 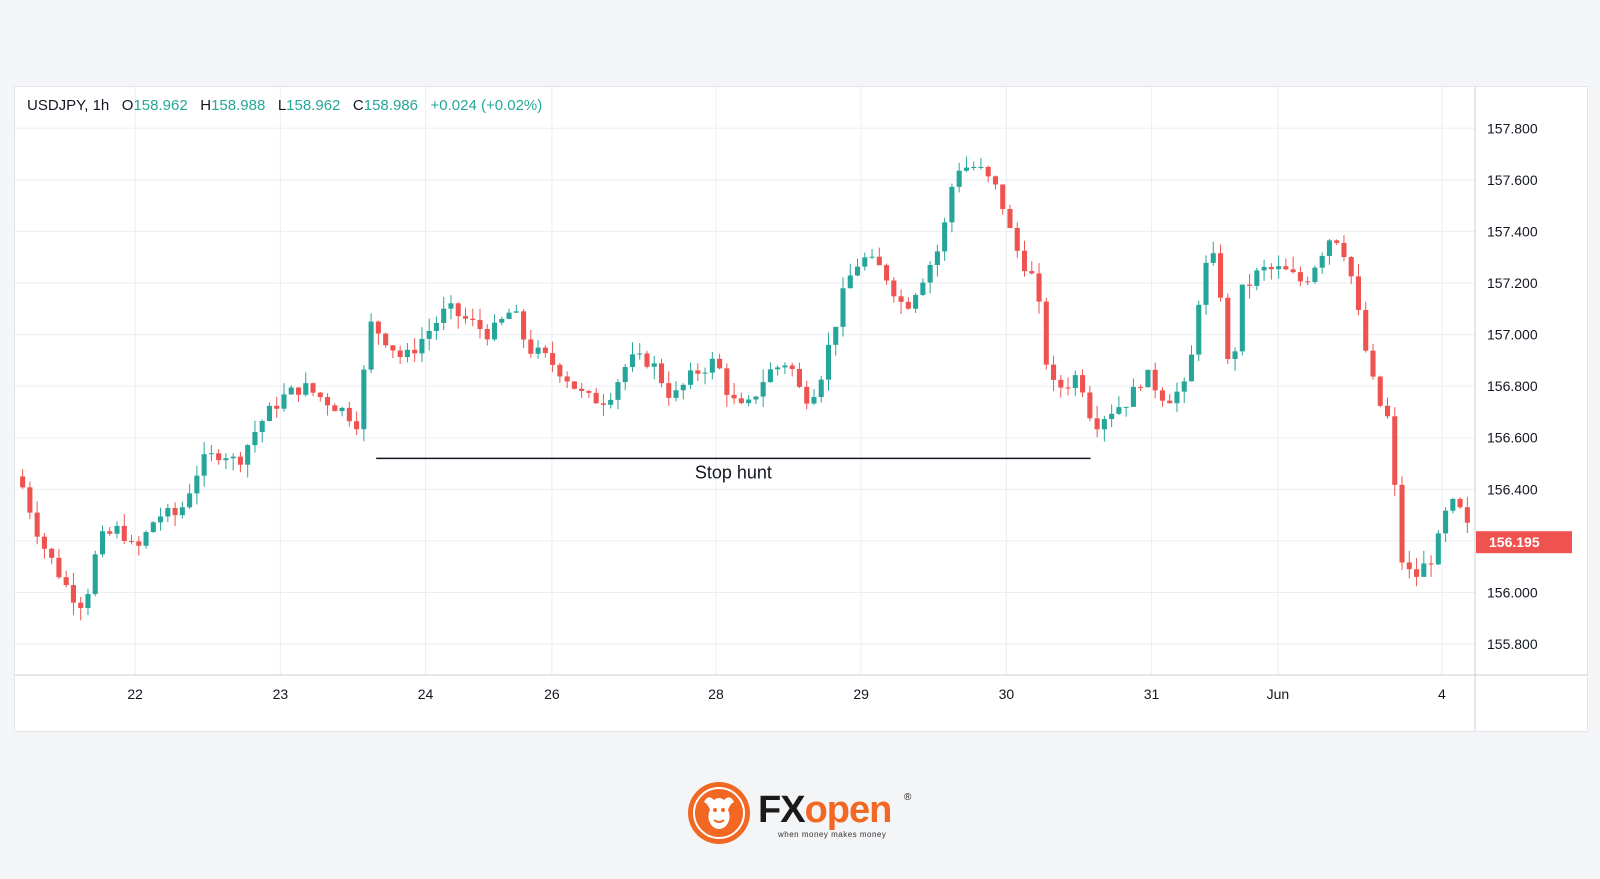 I want to click on x-tick-label: 22, so click(x=135, y=694).